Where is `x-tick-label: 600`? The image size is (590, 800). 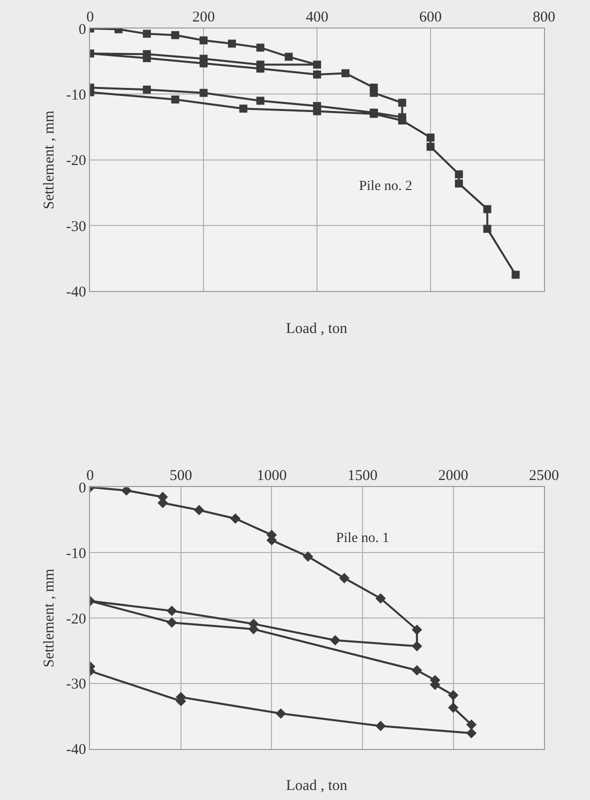
x-tick-label: 600 is located at coordinates (430, 18).